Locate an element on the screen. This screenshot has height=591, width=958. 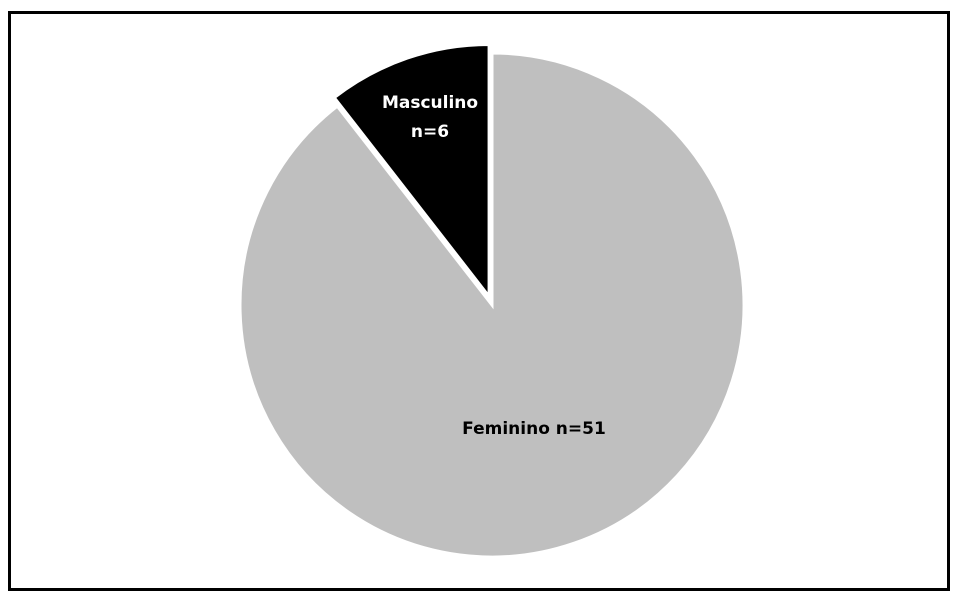
slice-label-feminino: Feminino n=51 is located at coordinates (534, 429).